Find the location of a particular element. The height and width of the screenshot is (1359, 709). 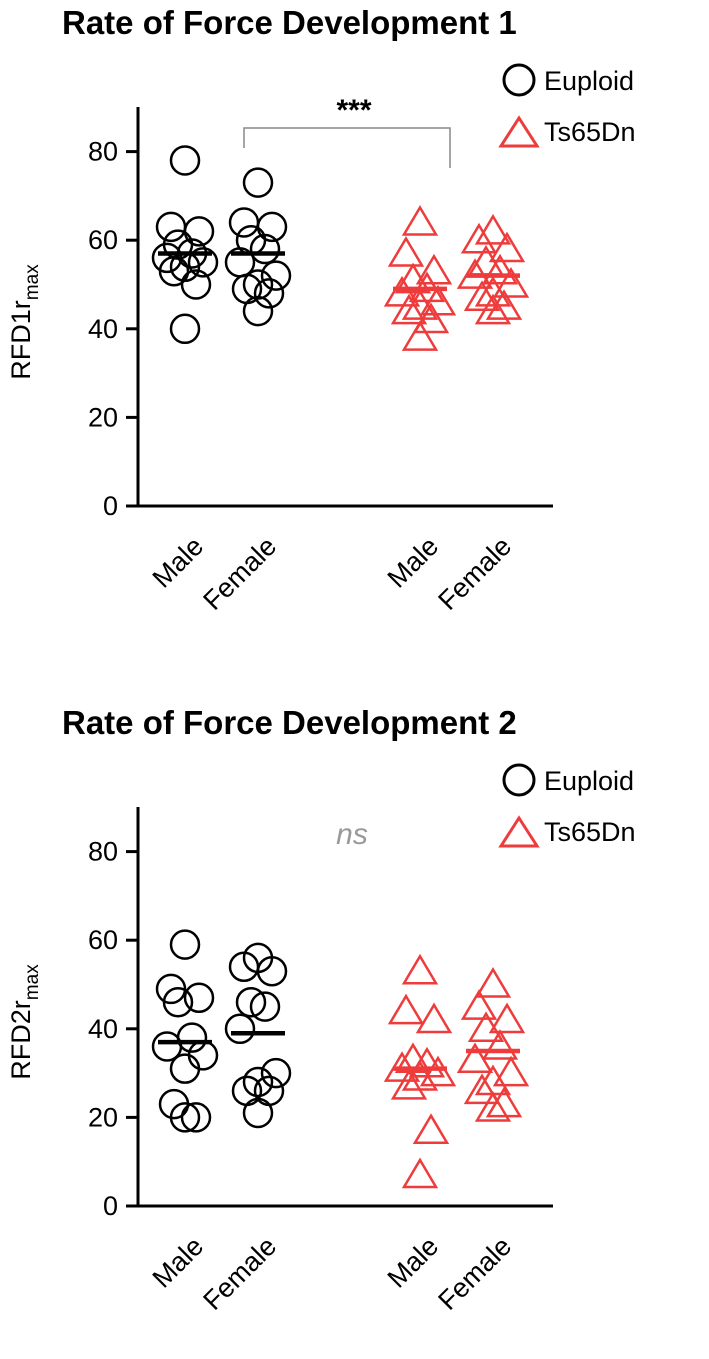

y-axis-label: RFD2rmax is located at coordinates (24, 1022).